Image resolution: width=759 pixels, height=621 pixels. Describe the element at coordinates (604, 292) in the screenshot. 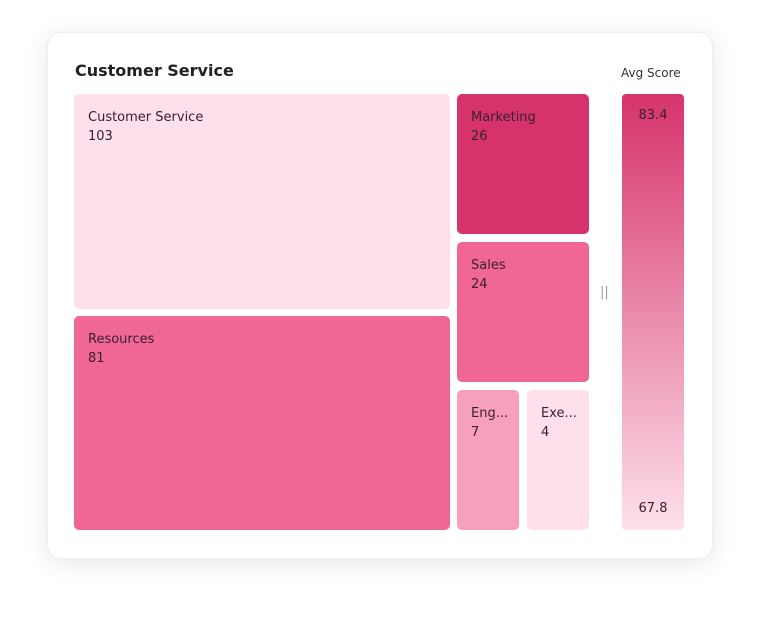

I see `resize-handle: ||` at that location.